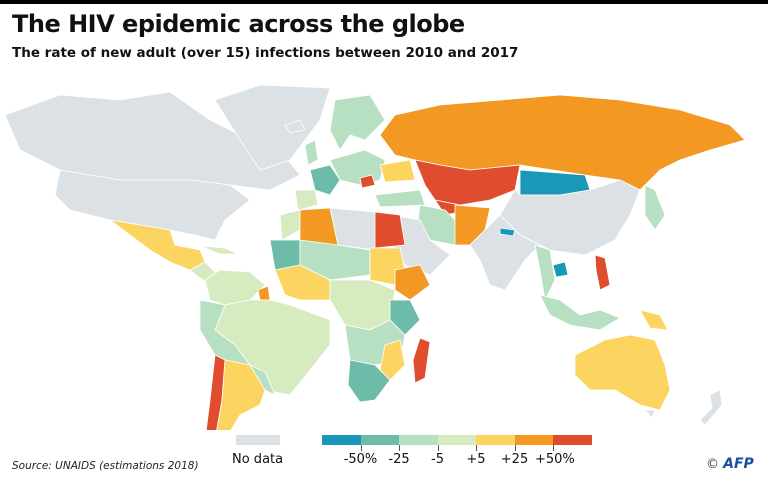 The image size is (768, 481). Describe the element at coordinates (235, 287) in the screenshot. I see `region-venezuela-colombia` at that location.